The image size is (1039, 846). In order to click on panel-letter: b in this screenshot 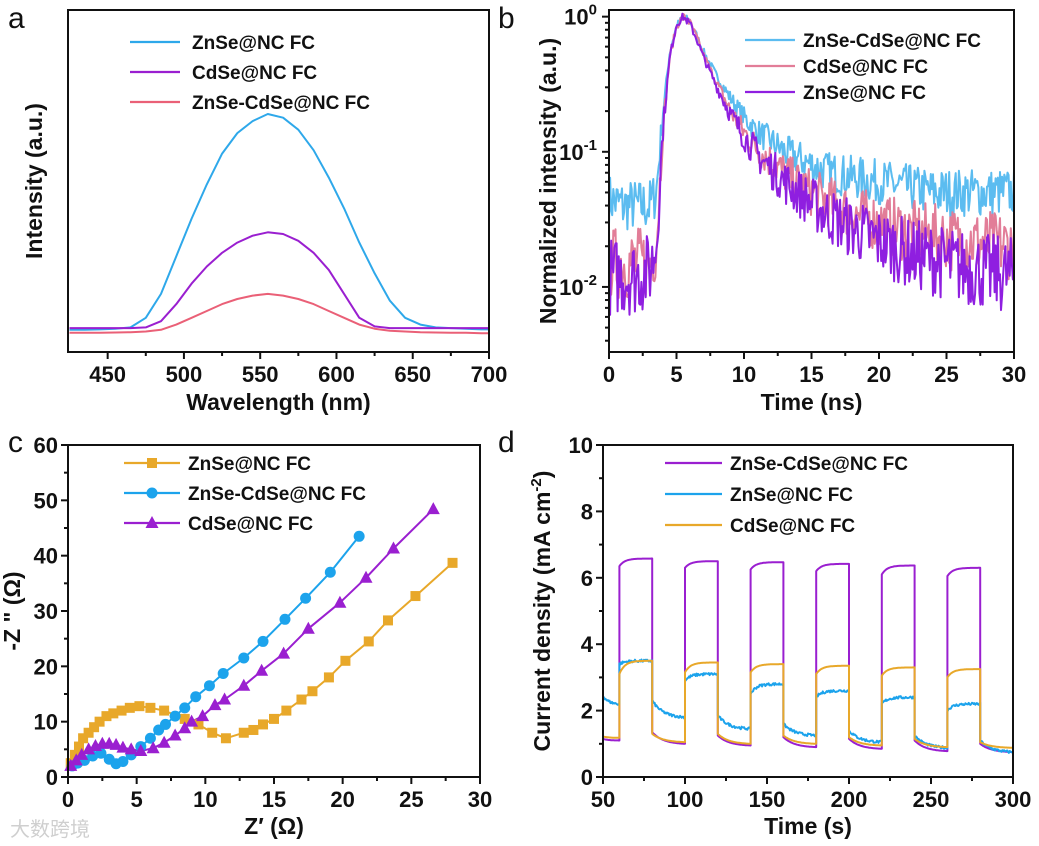, I will do `click(506, 18)`.